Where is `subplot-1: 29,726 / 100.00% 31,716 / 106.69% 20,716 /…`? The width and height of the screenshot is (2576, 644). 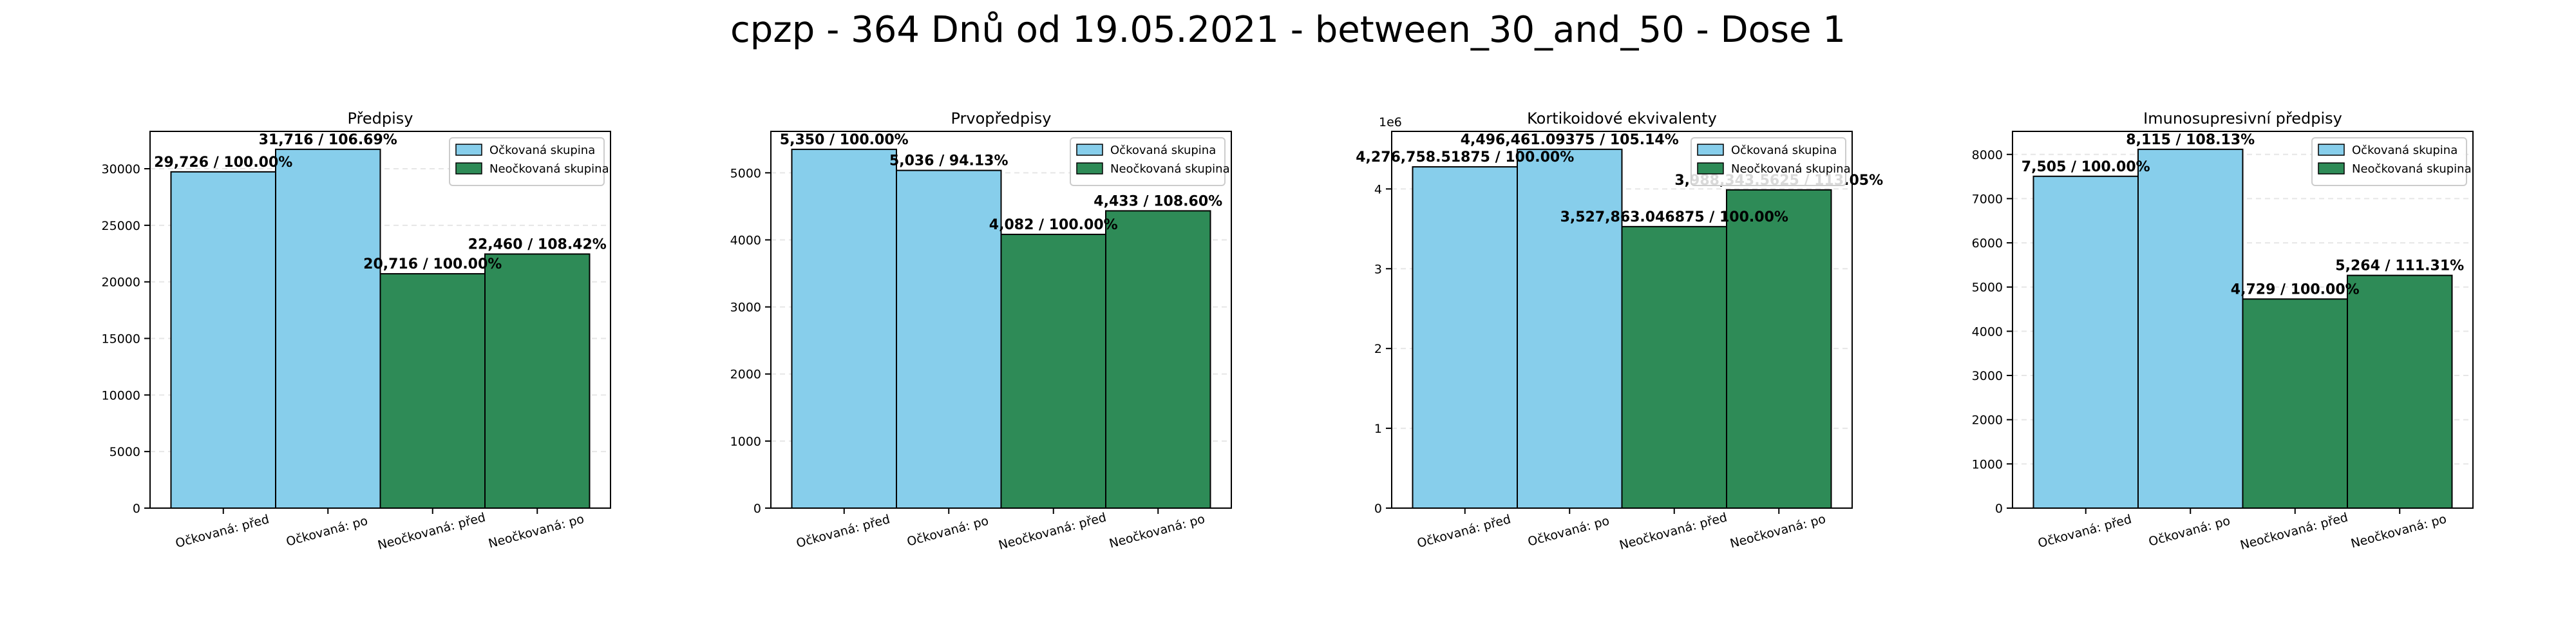 subplot-1: 29,726 / 100.00% 31,716 / 106.69% 20,716 /… is located at coordinates (356, 331).